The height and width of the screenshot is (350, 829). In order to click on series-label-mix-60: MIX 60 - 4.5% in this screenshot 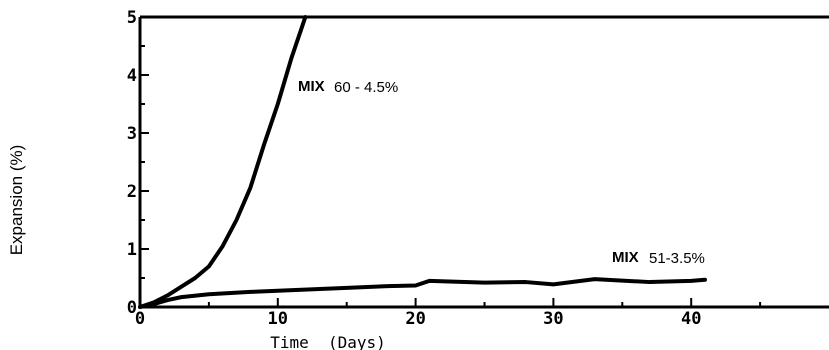, I will do `click(348, 87)`.